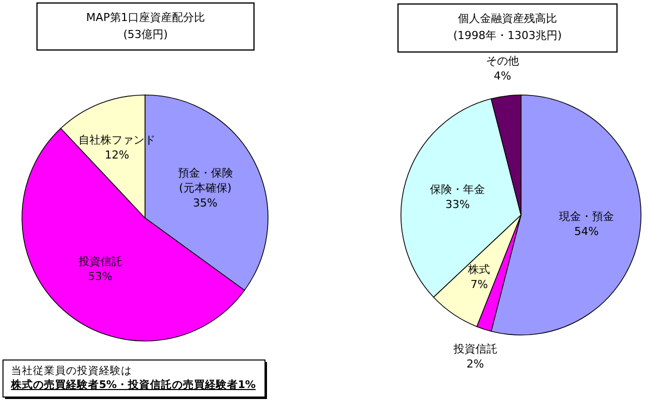 This screenshot has width=648, height=402. Describe the element at coordinates (145, 17) in the screenshot. I see `chart-title: MAP第1口座資産配分比` at that location.